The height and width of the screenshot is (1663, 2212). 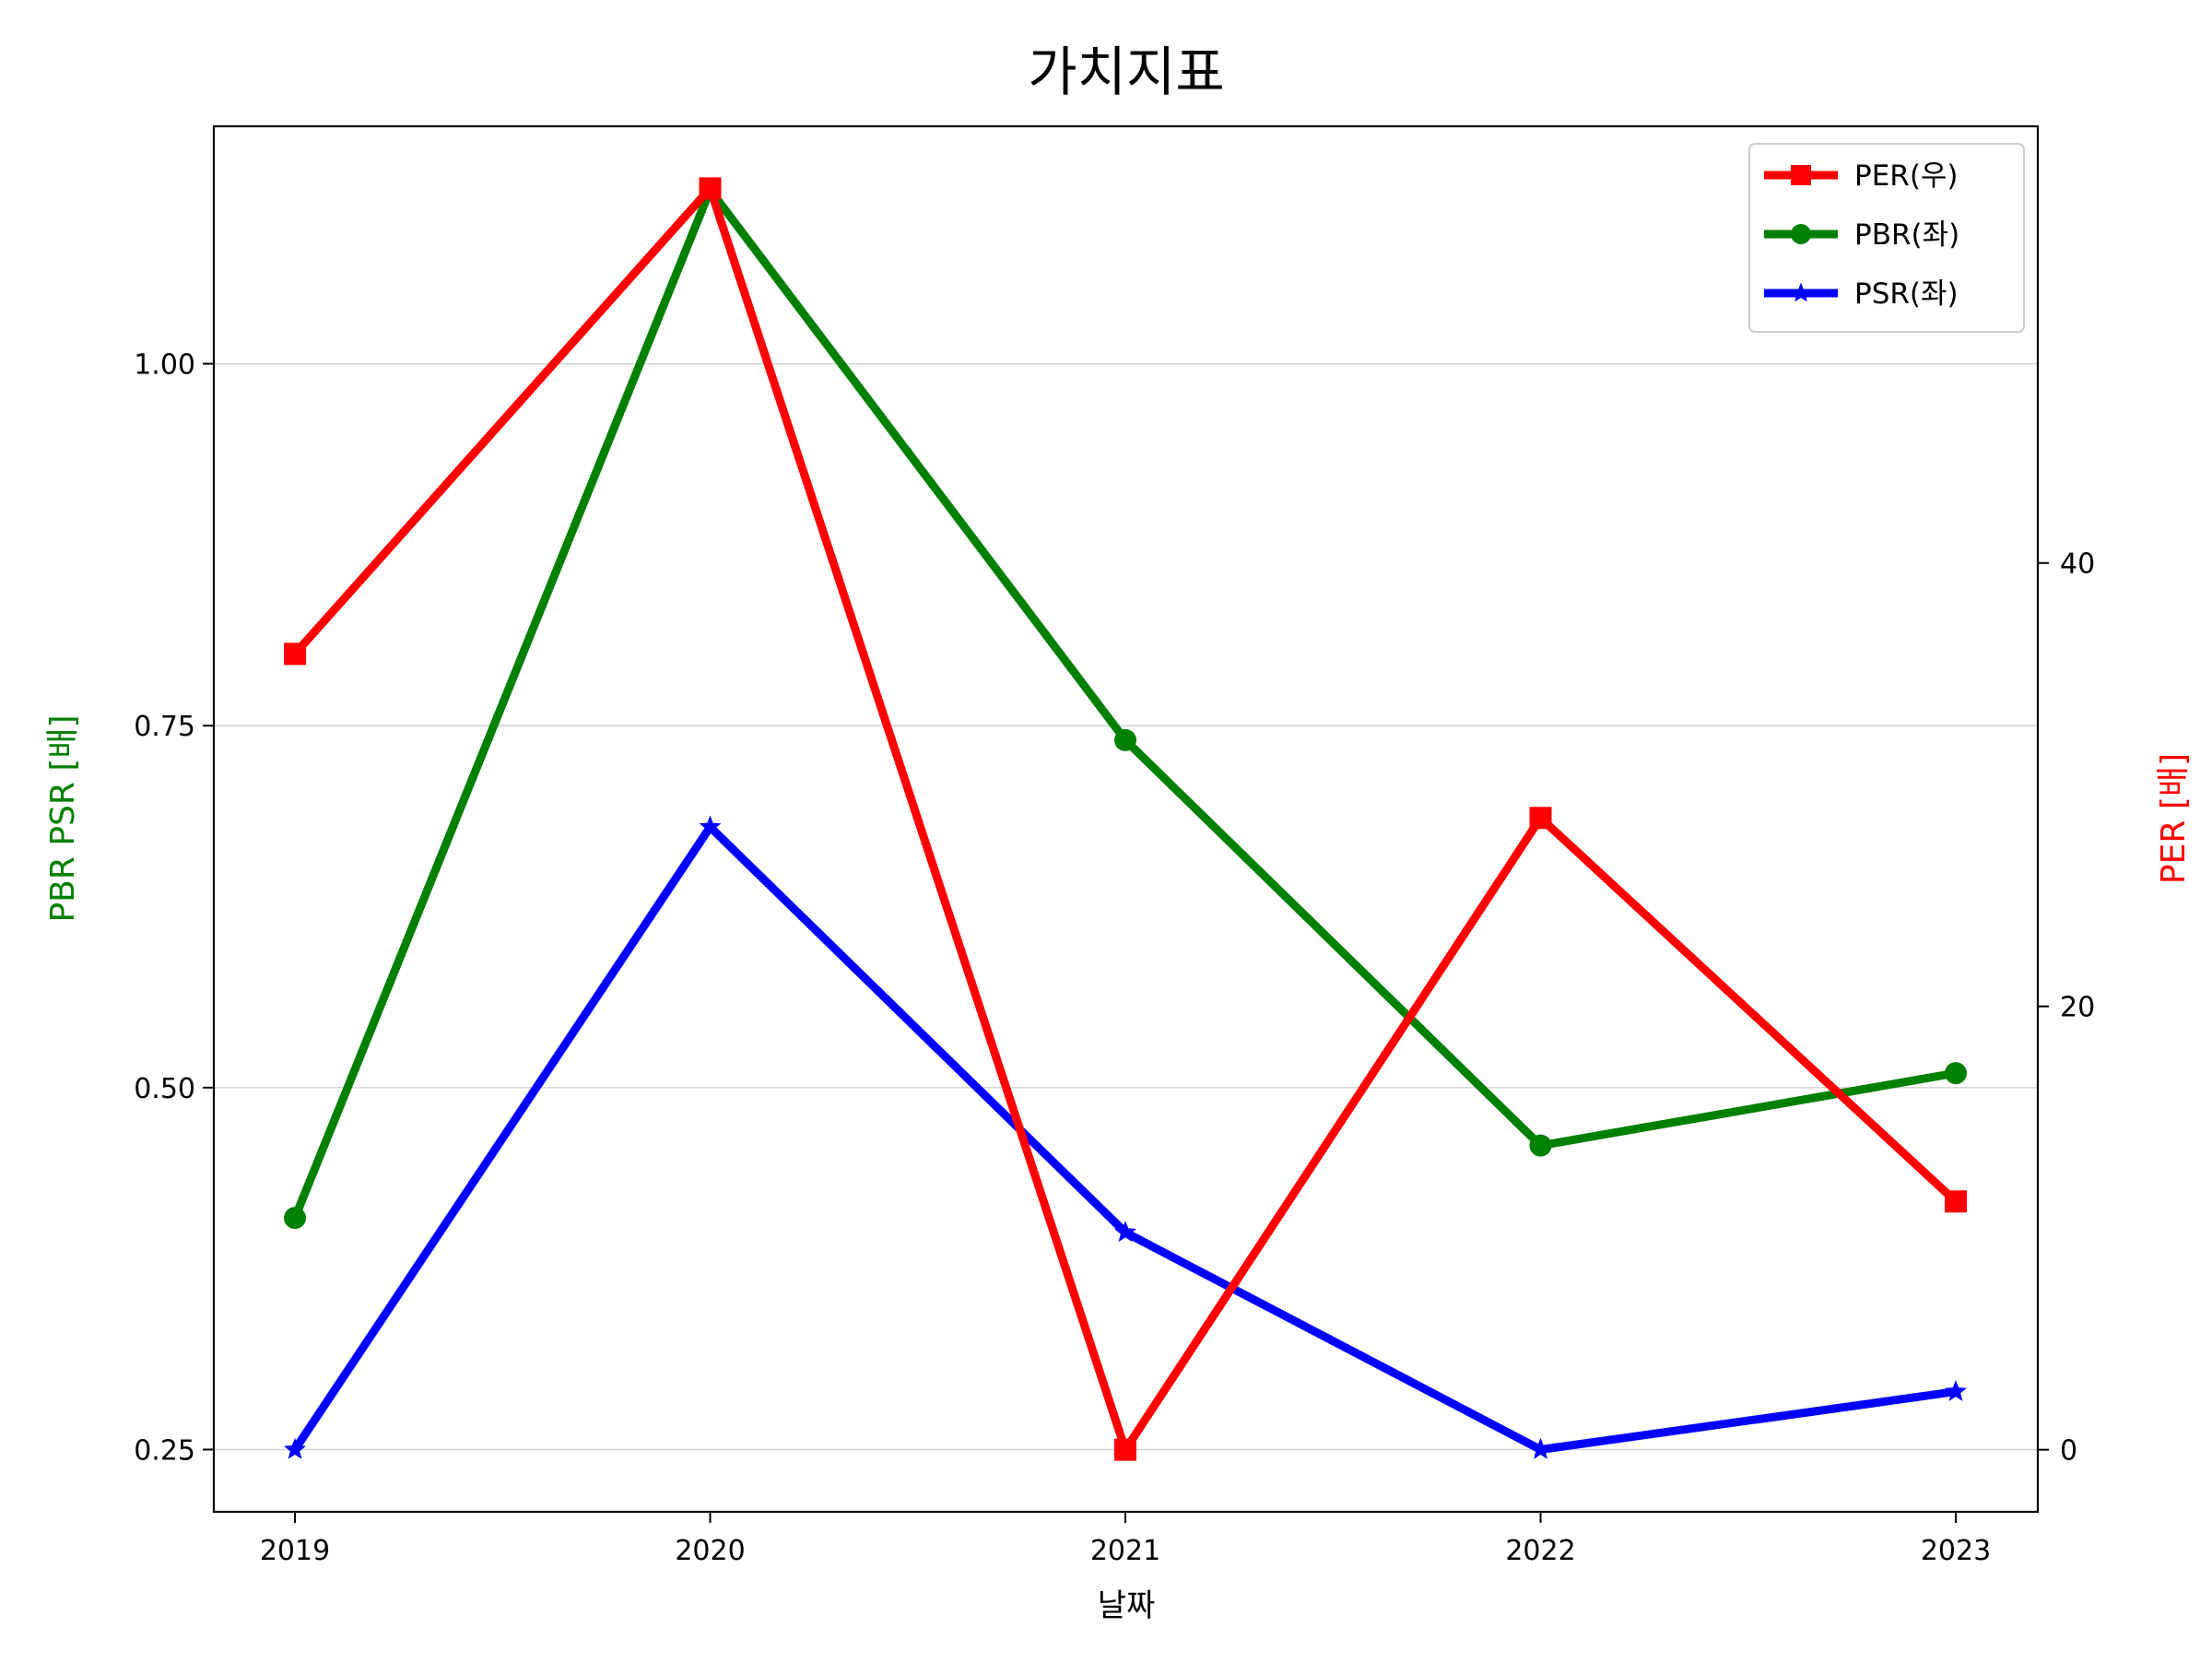 I want to click on x-tick-label: 2022, so click(x=1540, y=1551).